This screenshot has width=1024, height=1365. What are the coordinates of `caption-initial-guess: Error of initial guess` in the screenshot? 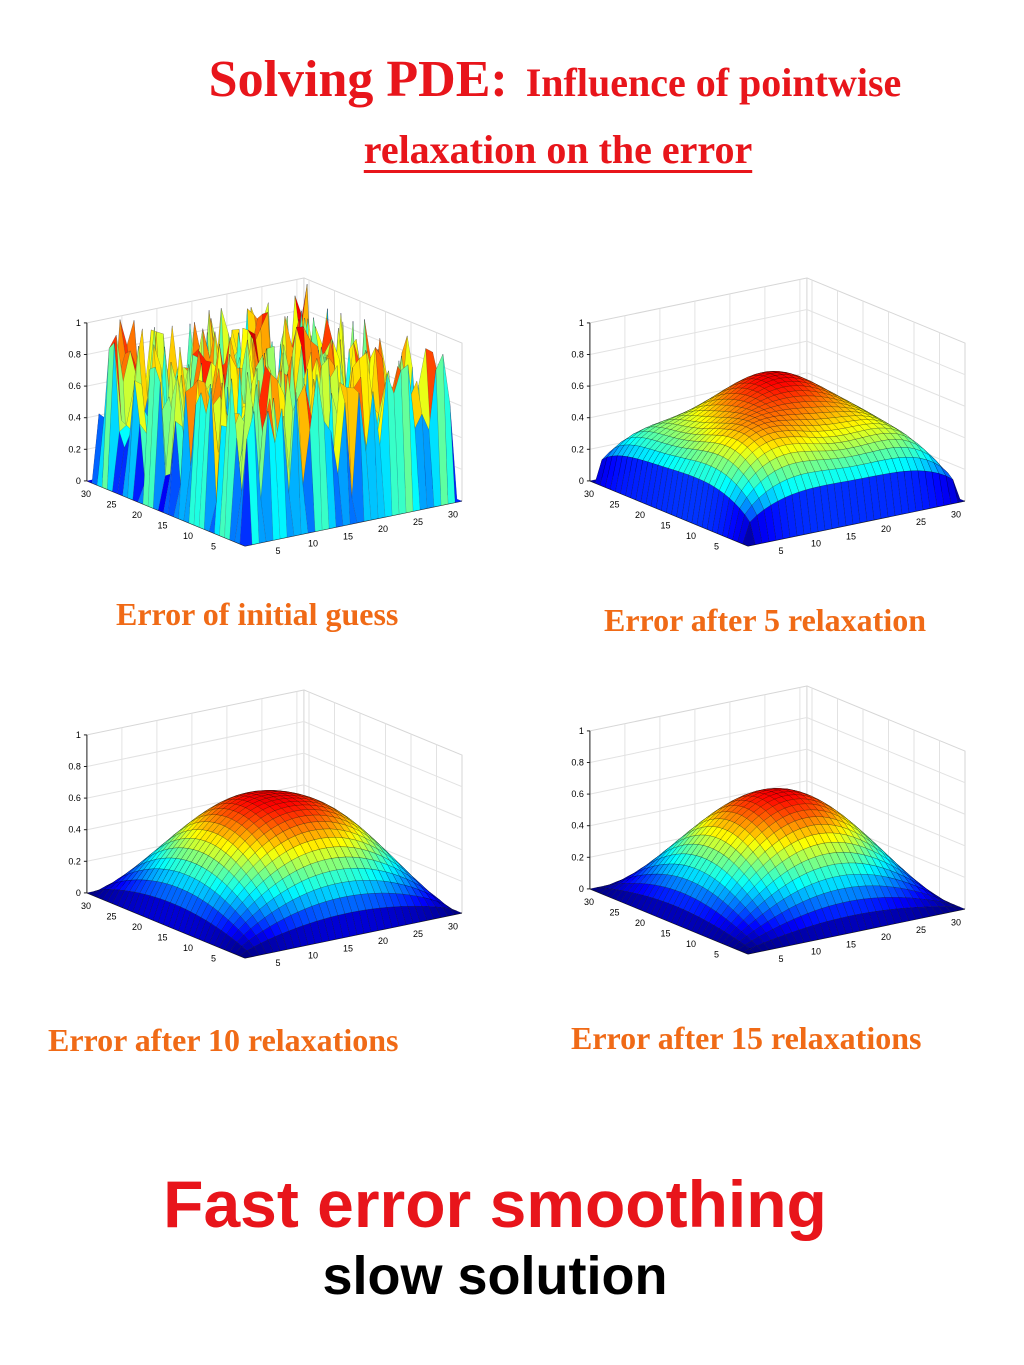 It's located at (257, 614).